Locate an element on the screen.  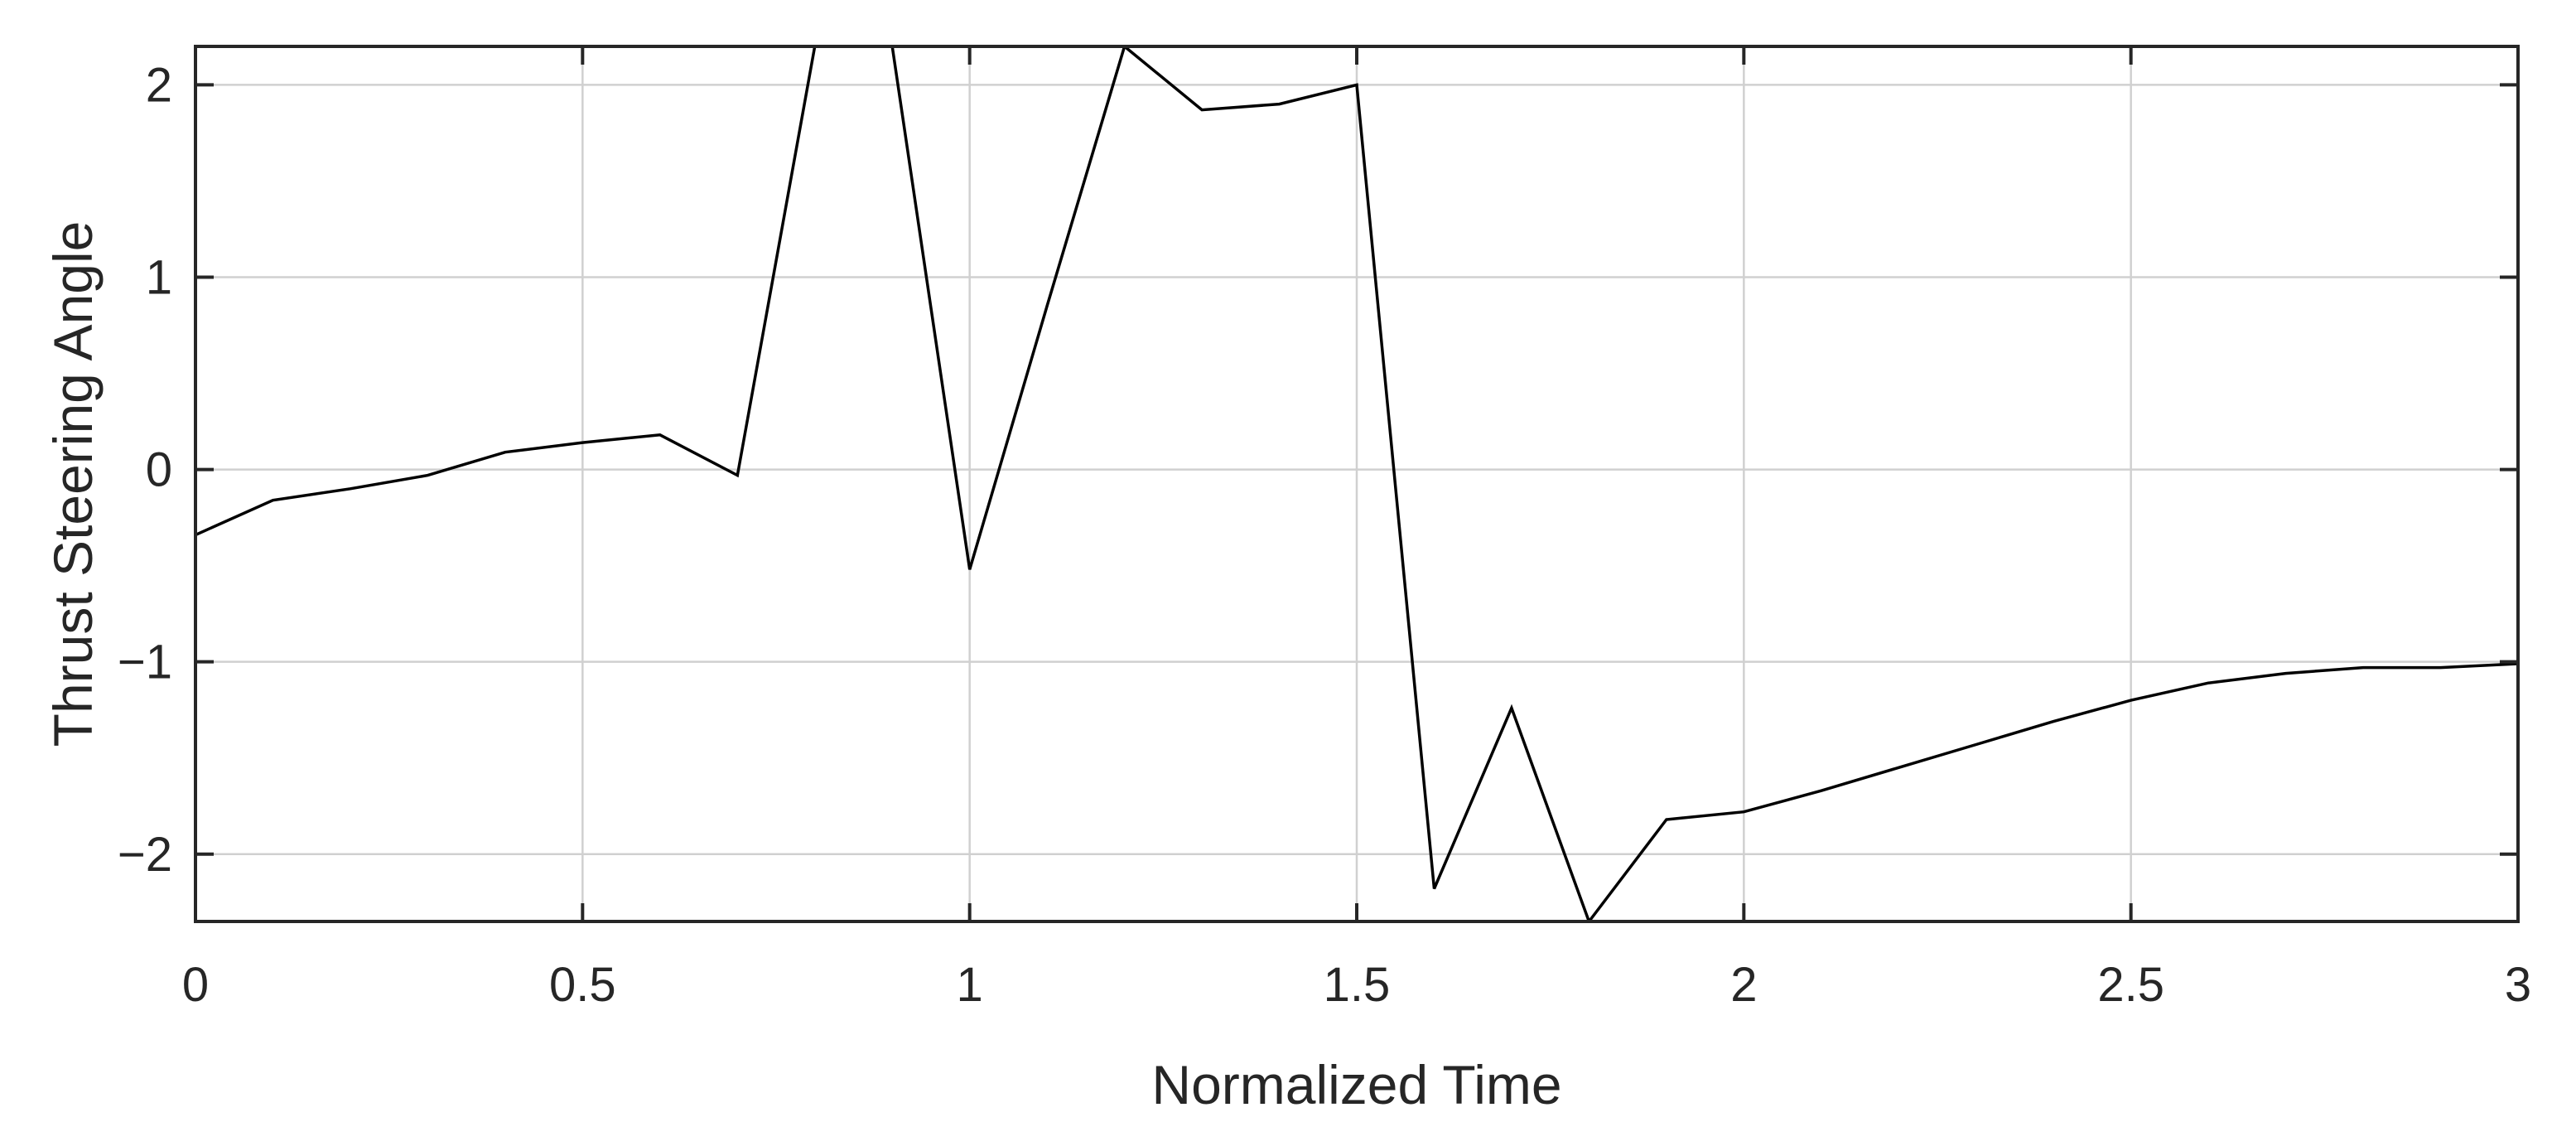
x-tick-label: 0 is located at coordinates (195, 985).